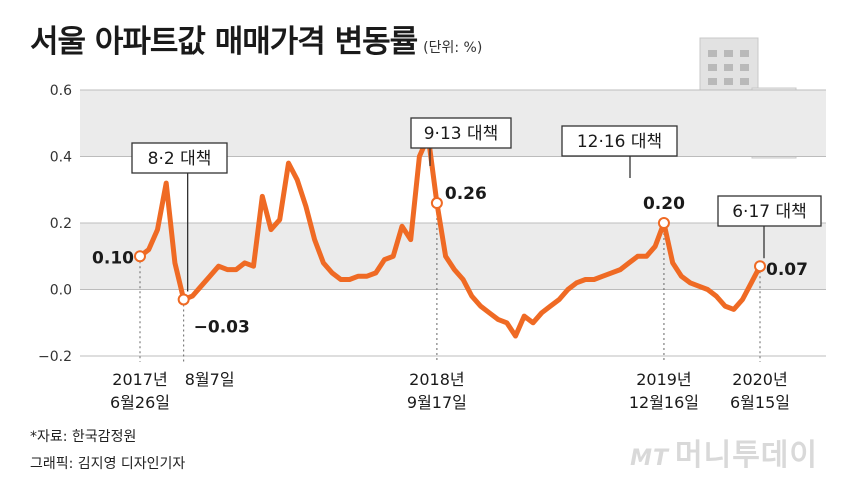 The height and width of the screenshot is (488, 866). What do you see at coordinates (453, 48) in the screenshot?
I see `unit-label: (단위: %)` at bounding box center [453, 48].